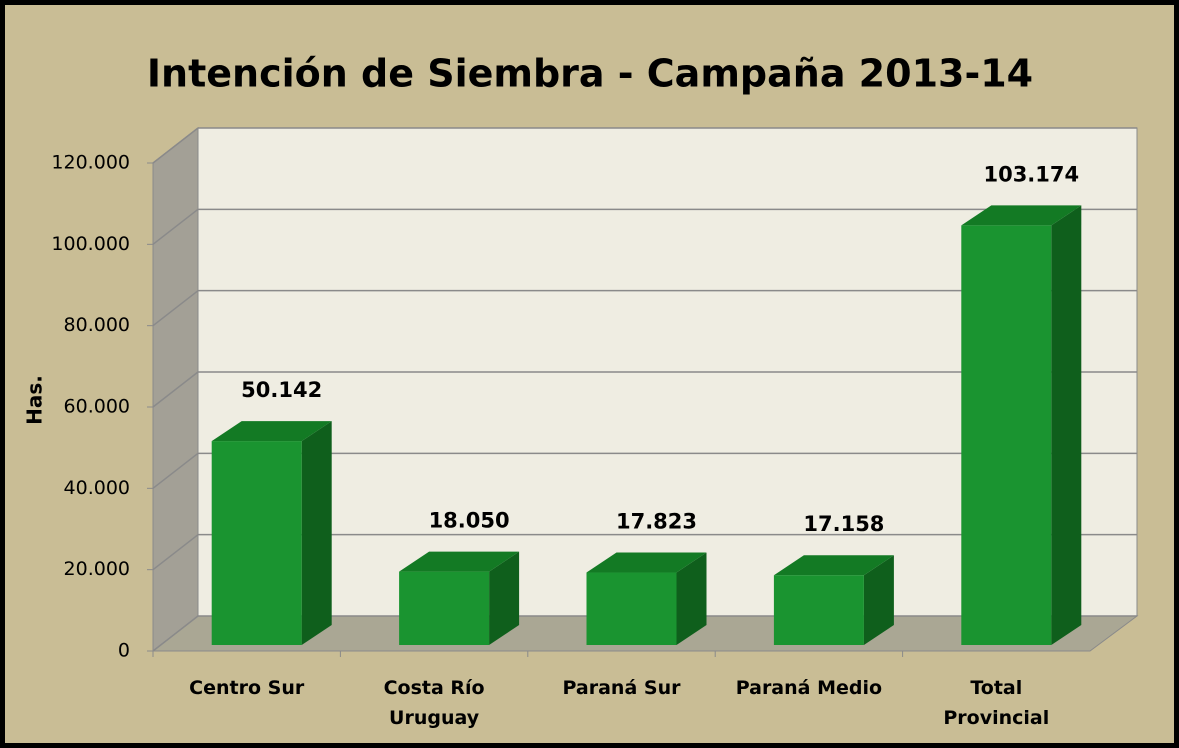 Image resolution: width=1179 pixels, height=748 pixels. What do you see at coordinates (90, 163) in the screenshot?
I see `y-tick-label: 120.000` at bounding box center [90, 163].